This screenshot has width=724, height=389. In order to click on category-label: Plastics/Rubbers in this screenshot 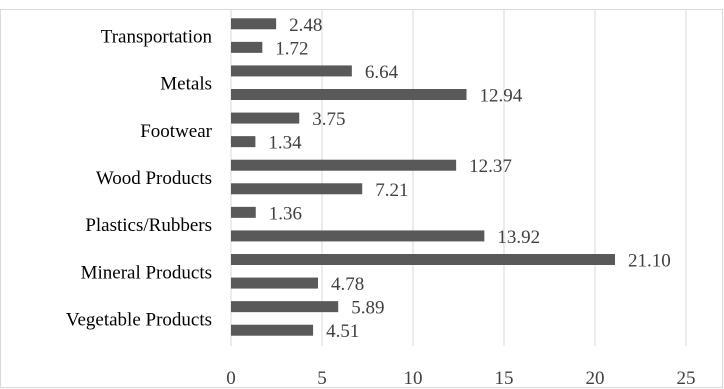, I will do `click(148, 225)`.